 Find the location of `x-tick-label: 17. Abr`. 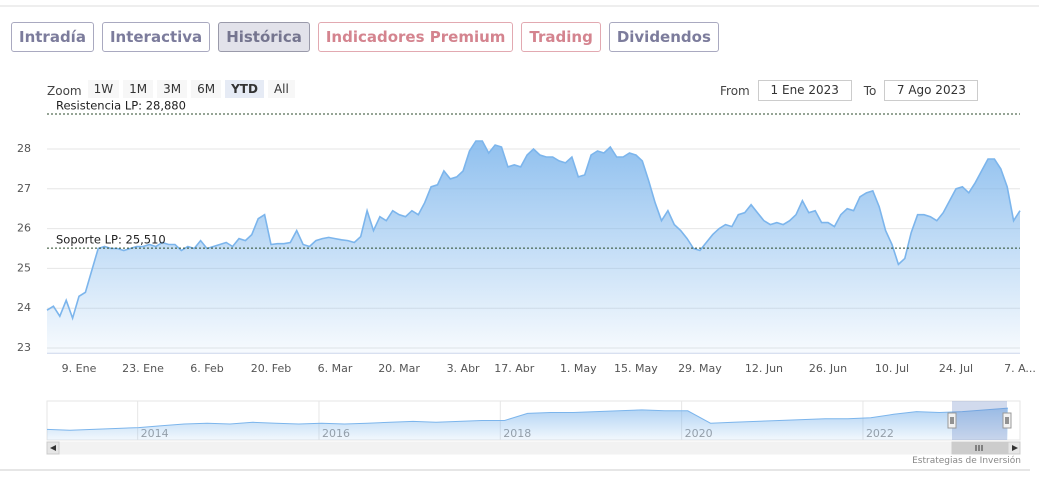

x-tick-label: 17. Abr is located at coordinates (514, 368).